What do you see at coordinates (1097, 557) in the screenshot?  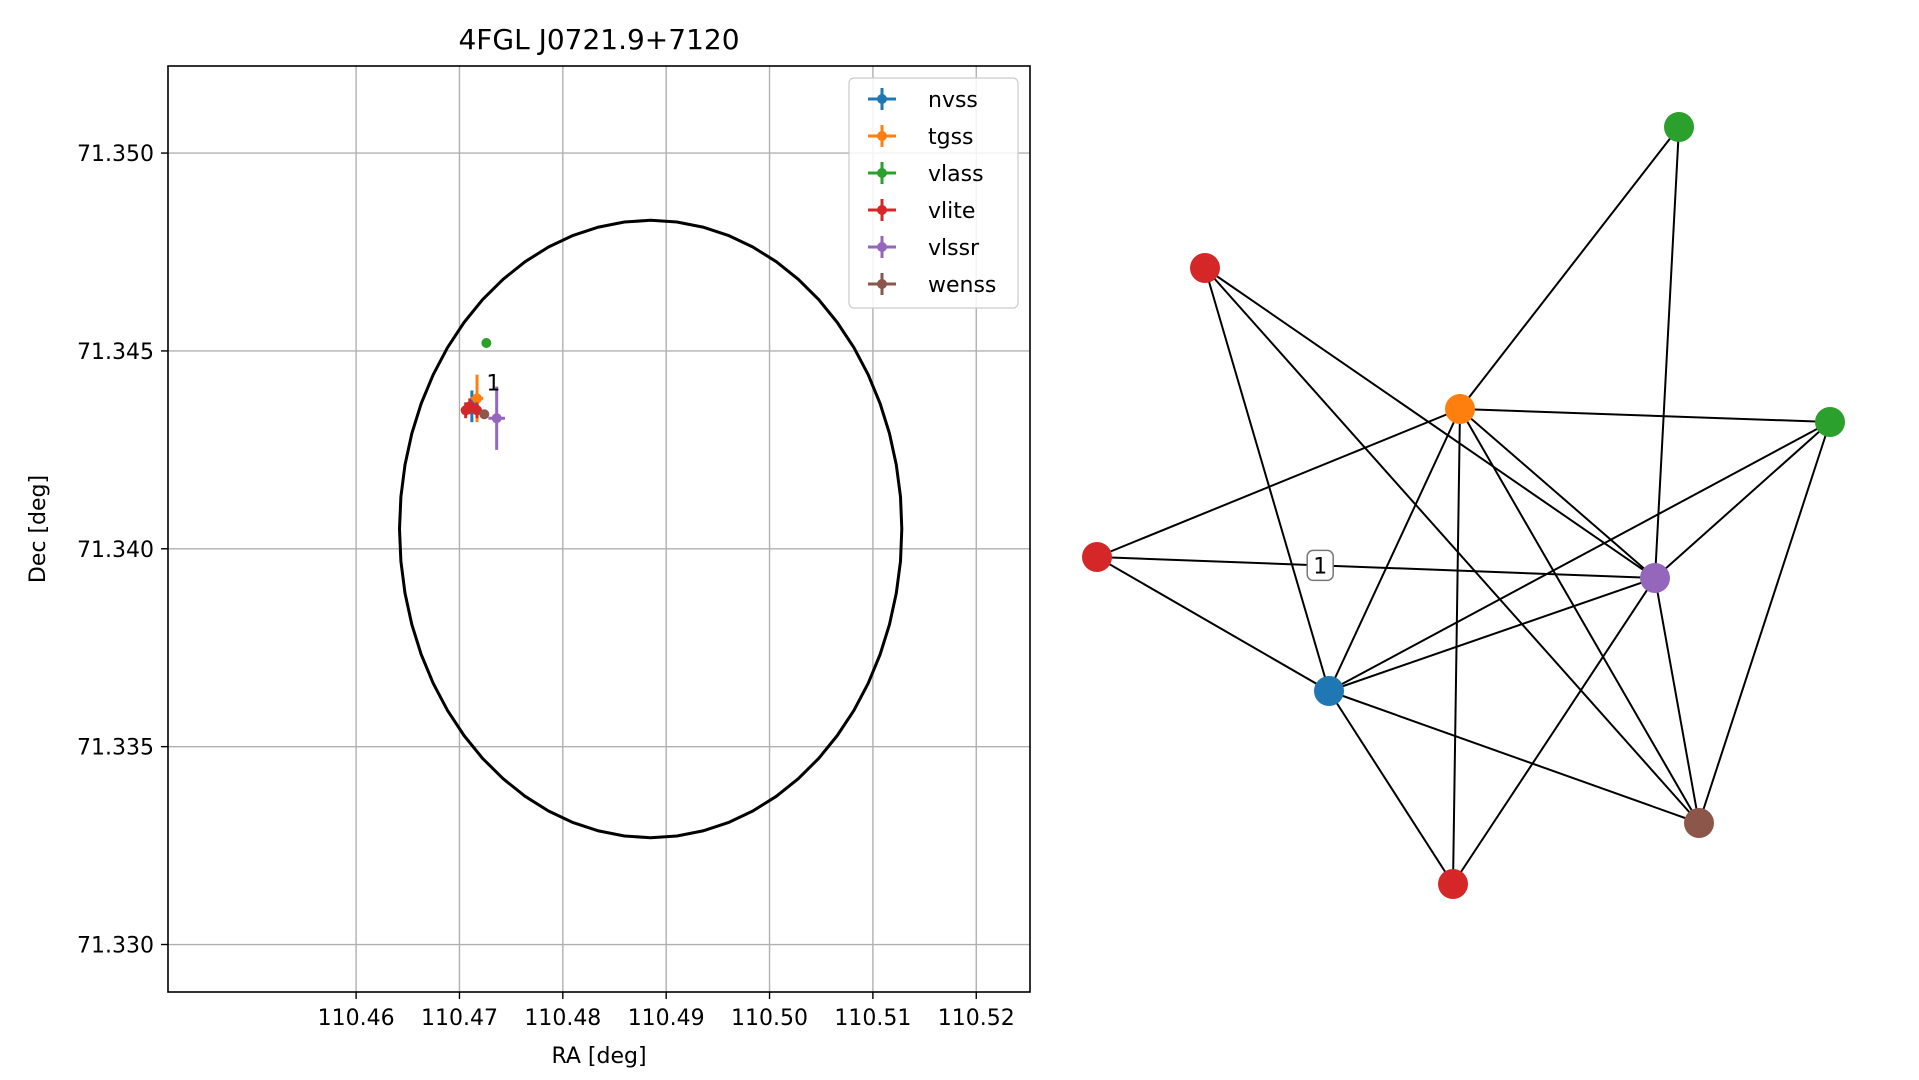 I see `node-vlite2` at bounding box center [1097, 557].